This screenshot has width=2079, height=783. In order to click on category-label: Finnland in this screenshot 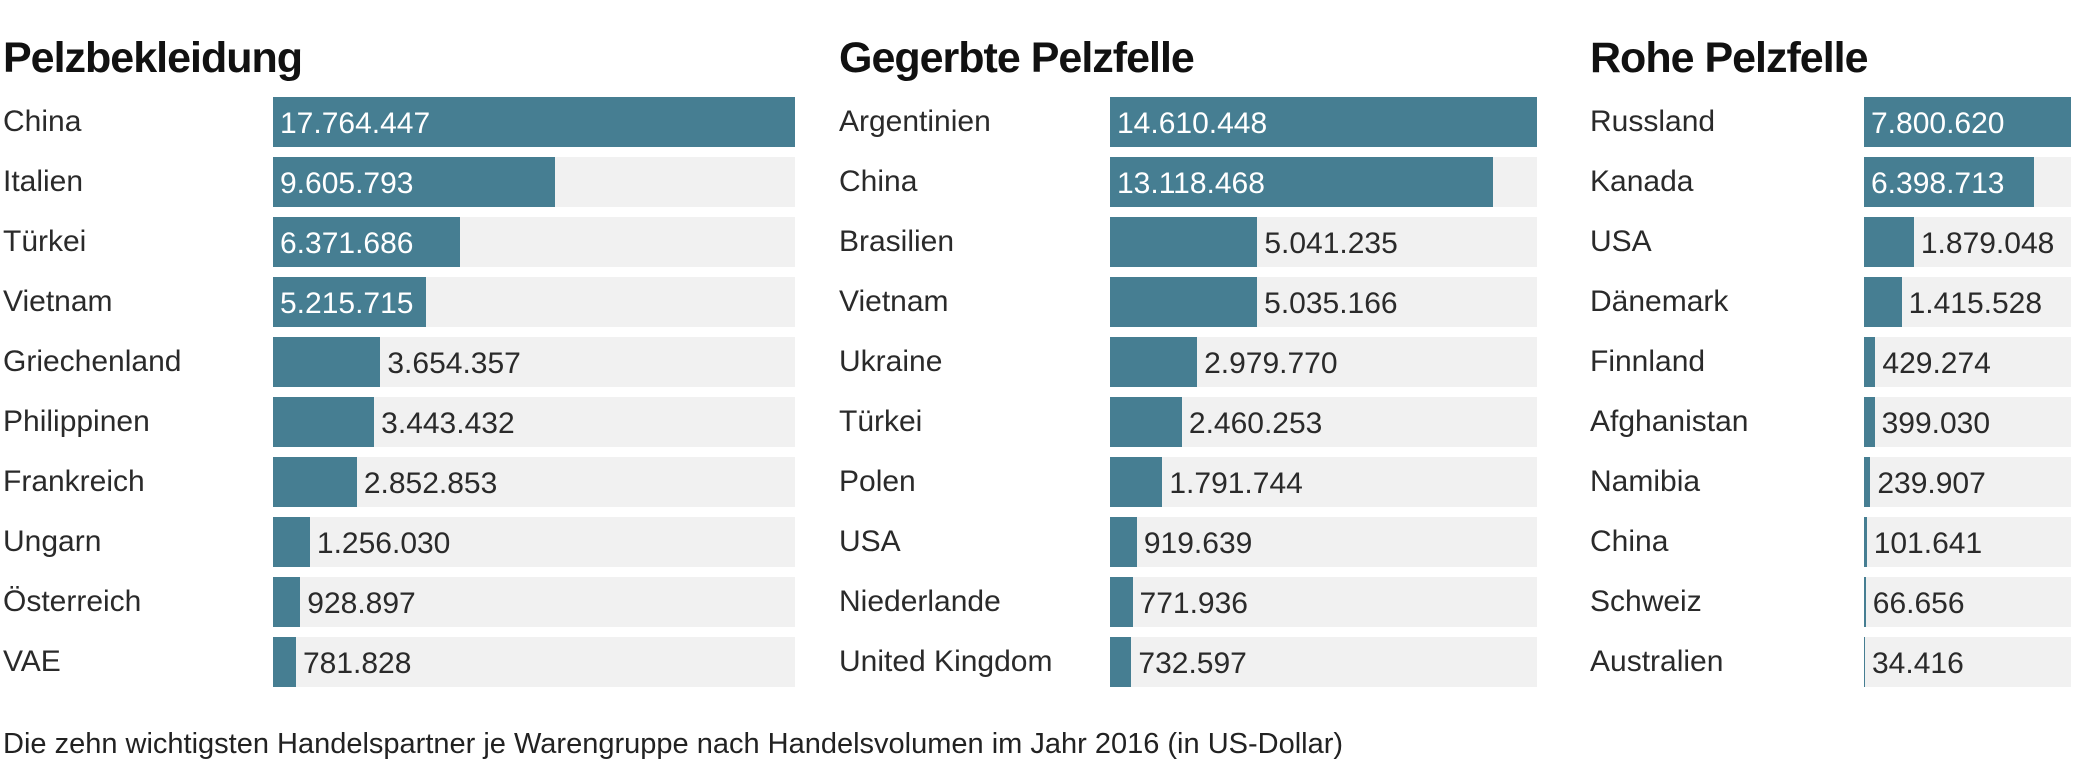, I will do `click(1648, 361)`.